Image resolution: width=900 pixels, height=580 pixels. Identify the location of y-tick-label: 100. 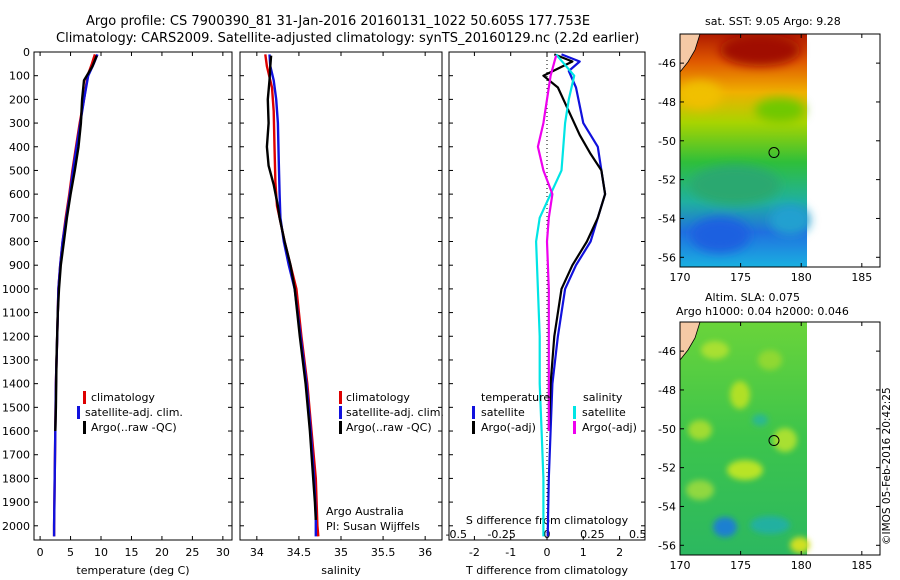
(19, 76).